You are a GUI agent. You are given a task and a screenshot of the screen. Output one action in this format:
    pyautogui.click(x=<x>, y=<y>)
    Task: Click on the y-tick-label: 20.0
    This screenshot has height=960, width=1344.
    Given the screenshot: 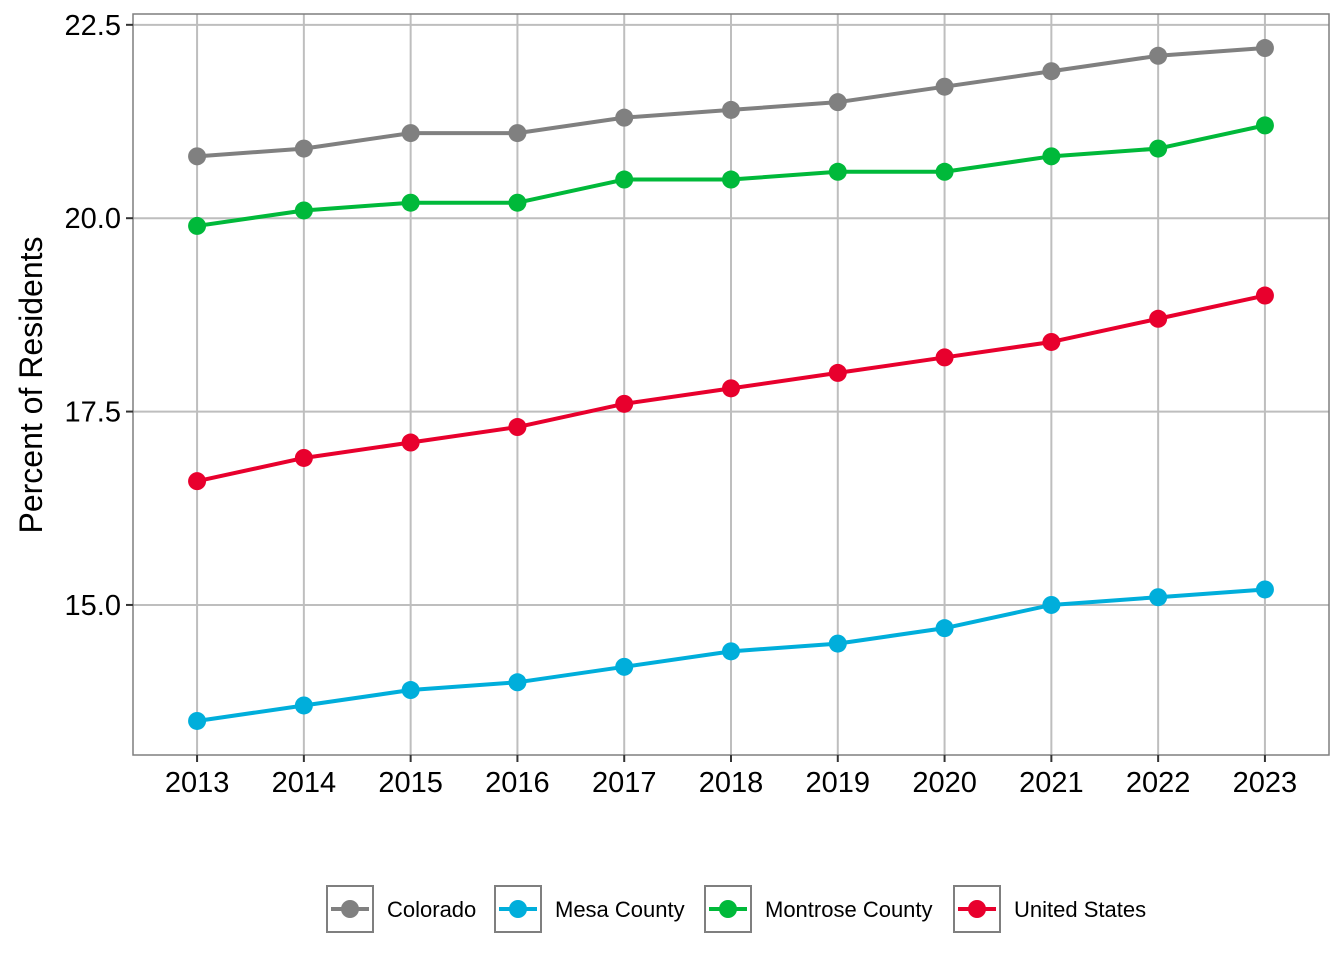 What is the action you would take?
    pyautogui.click(x=93, y=219)
    